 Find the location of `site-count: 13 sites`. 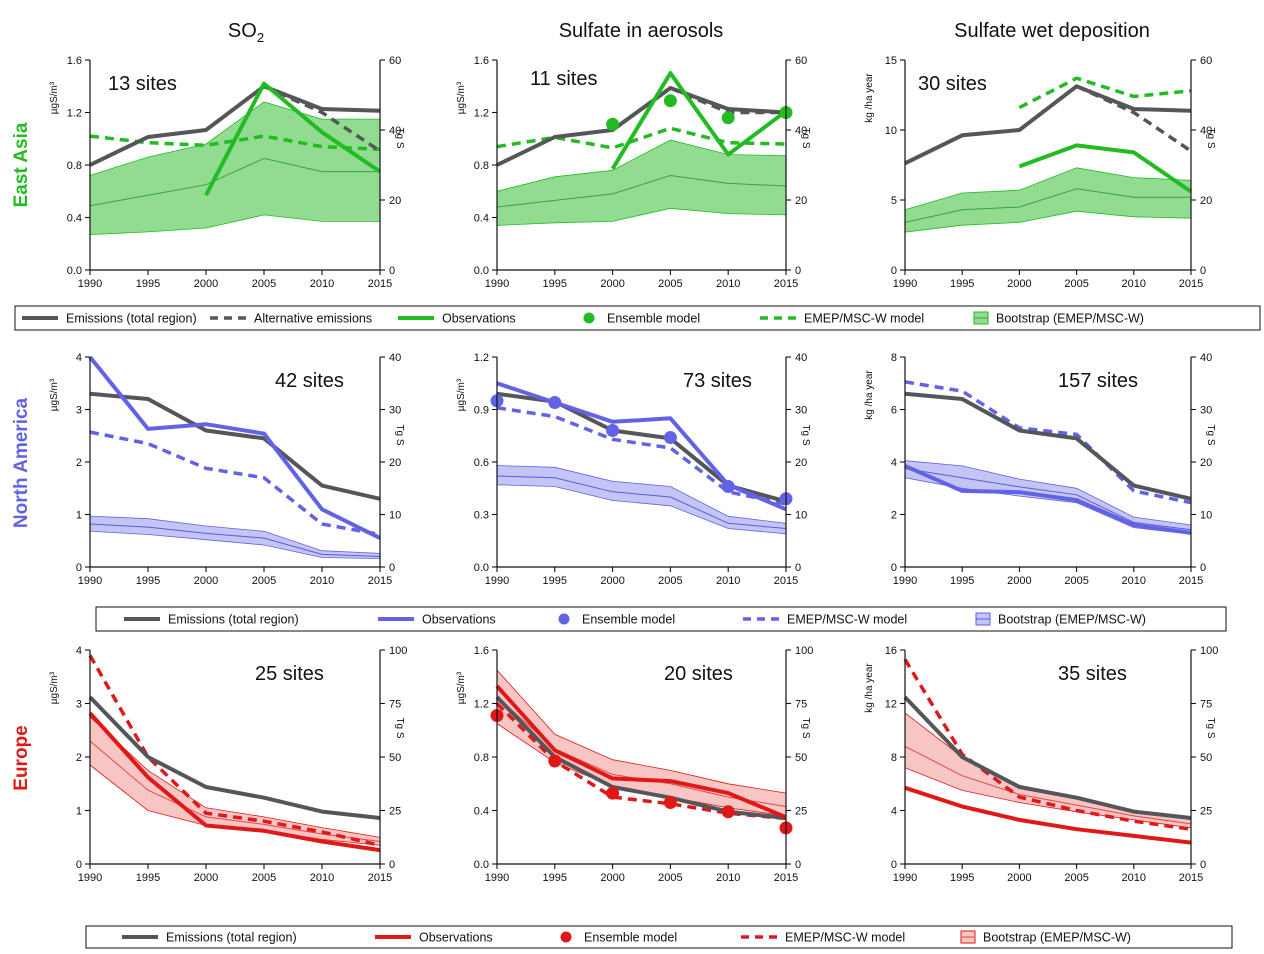

site-count: 13 sites is located at coordinates (142, 84).